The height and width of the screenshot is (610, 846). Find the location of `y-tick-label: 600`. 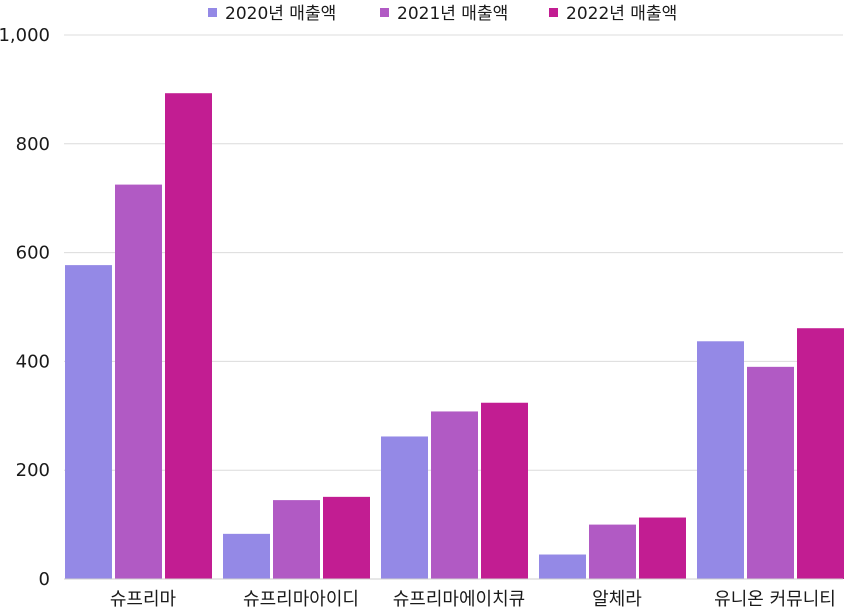

y-tick-label: 600 is located at coordinates (33, 253).